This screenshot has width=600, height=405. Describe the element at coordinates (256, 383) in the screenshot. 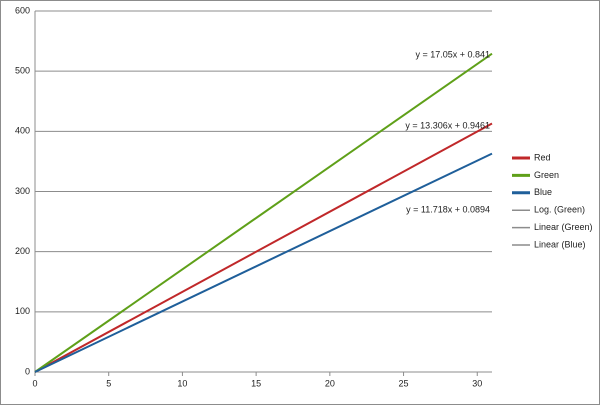

I see `x-tick-label: 15` at that location.